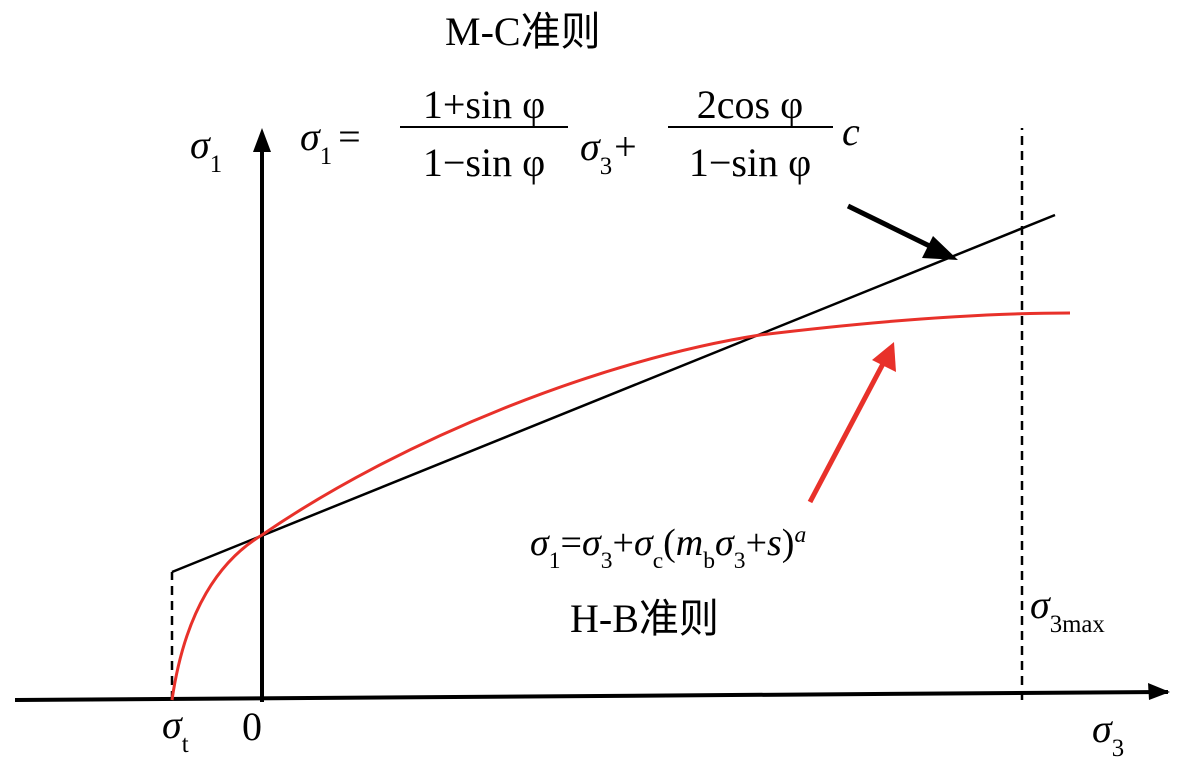  I want to click on hb-pointer, so click(847, 431).